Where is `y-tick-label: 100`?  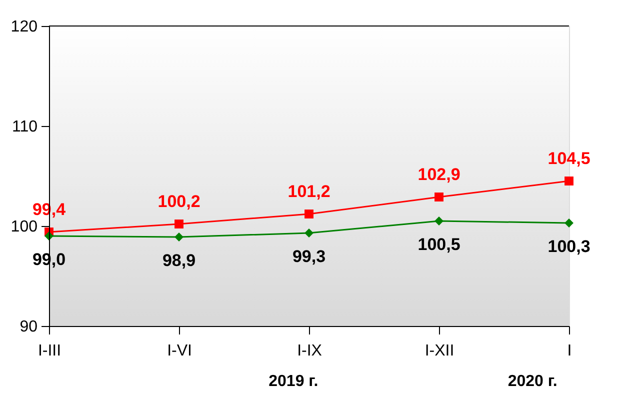
y-tick-label: 100 is located at coordinates (24, 227).